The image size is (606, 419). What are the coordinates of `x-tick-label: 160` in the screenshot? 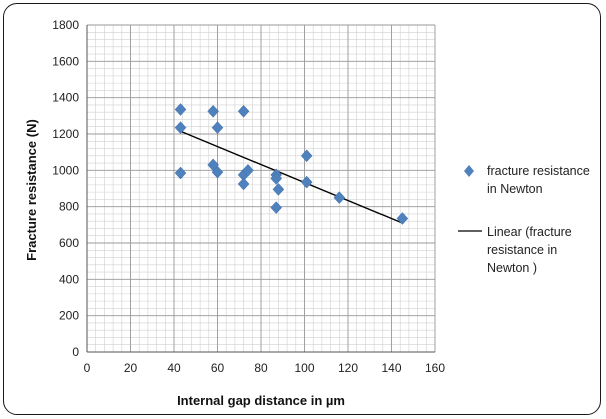 It's located at (435, 368).